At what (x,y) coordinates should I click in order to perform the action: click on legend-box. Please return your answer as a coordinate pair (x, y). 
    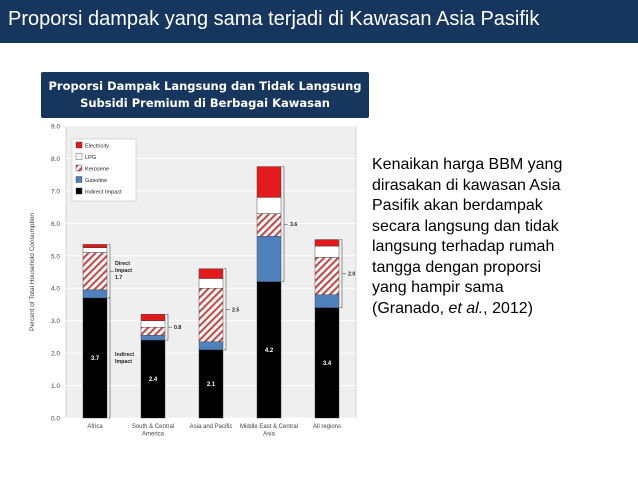
    Looking at the image, I should click on (104, 170).